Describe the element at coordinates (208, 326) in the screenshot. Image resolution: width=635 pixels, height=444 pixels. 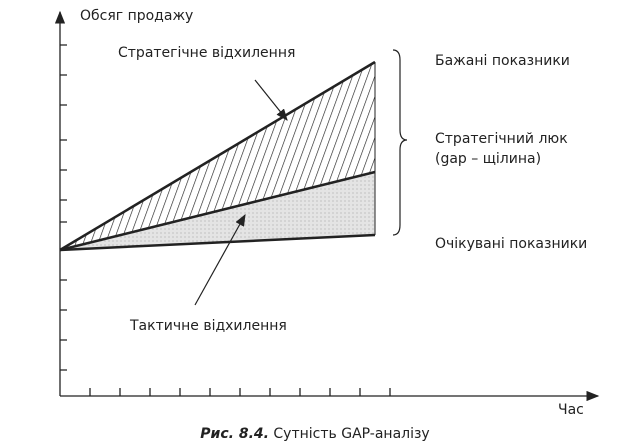
I see `tactical-label: Тактичне відхилення` at that location.